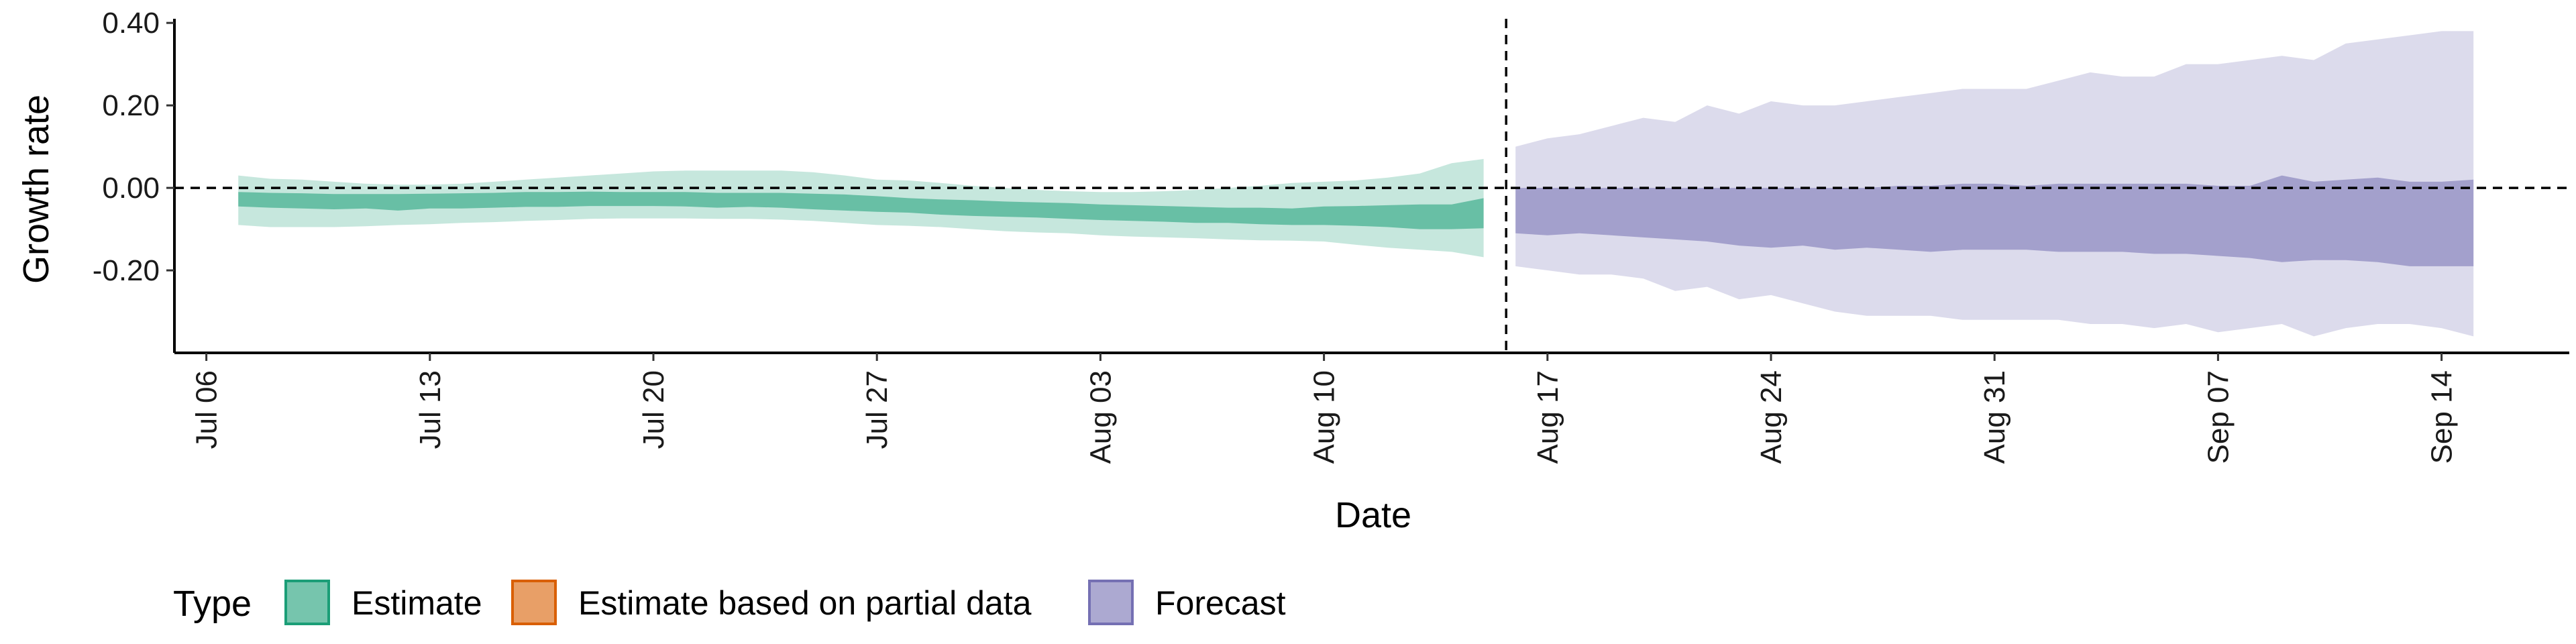  I want to click on legend-label-estimate-based-on-partial-data: Estimate based on partial data, so click(805, 603).